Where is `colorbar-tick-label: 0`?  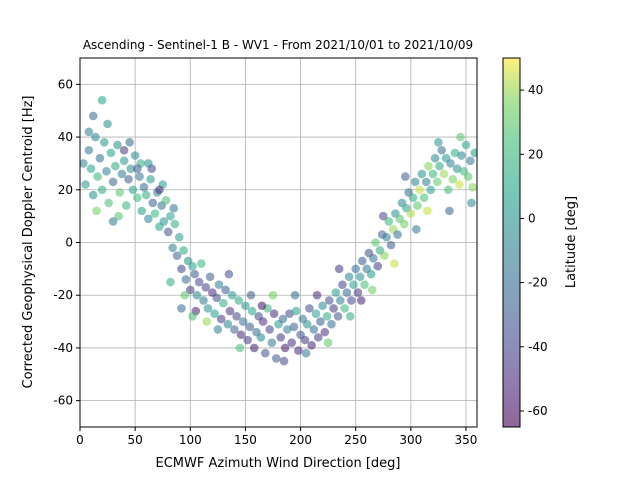 colorbar-tick-label: 0 is located at coordinates (532, 218).